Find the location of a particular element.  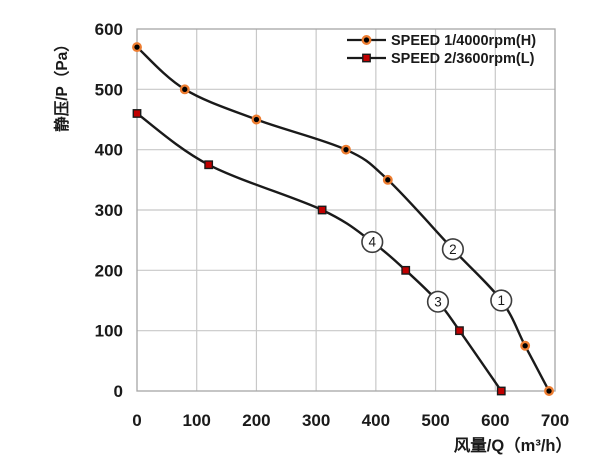

annotation-digit: 2 is located at coordinates (453, 249).